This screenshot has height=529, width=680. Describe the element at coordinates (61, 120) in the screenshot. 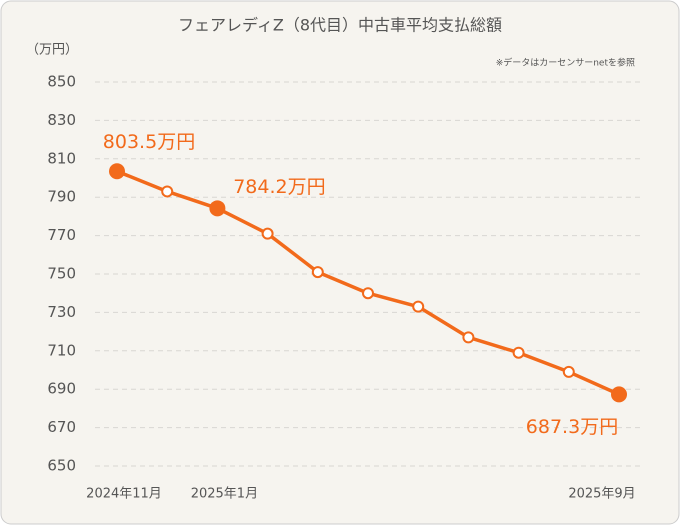

I see `y-tick-label: 830` at that location.